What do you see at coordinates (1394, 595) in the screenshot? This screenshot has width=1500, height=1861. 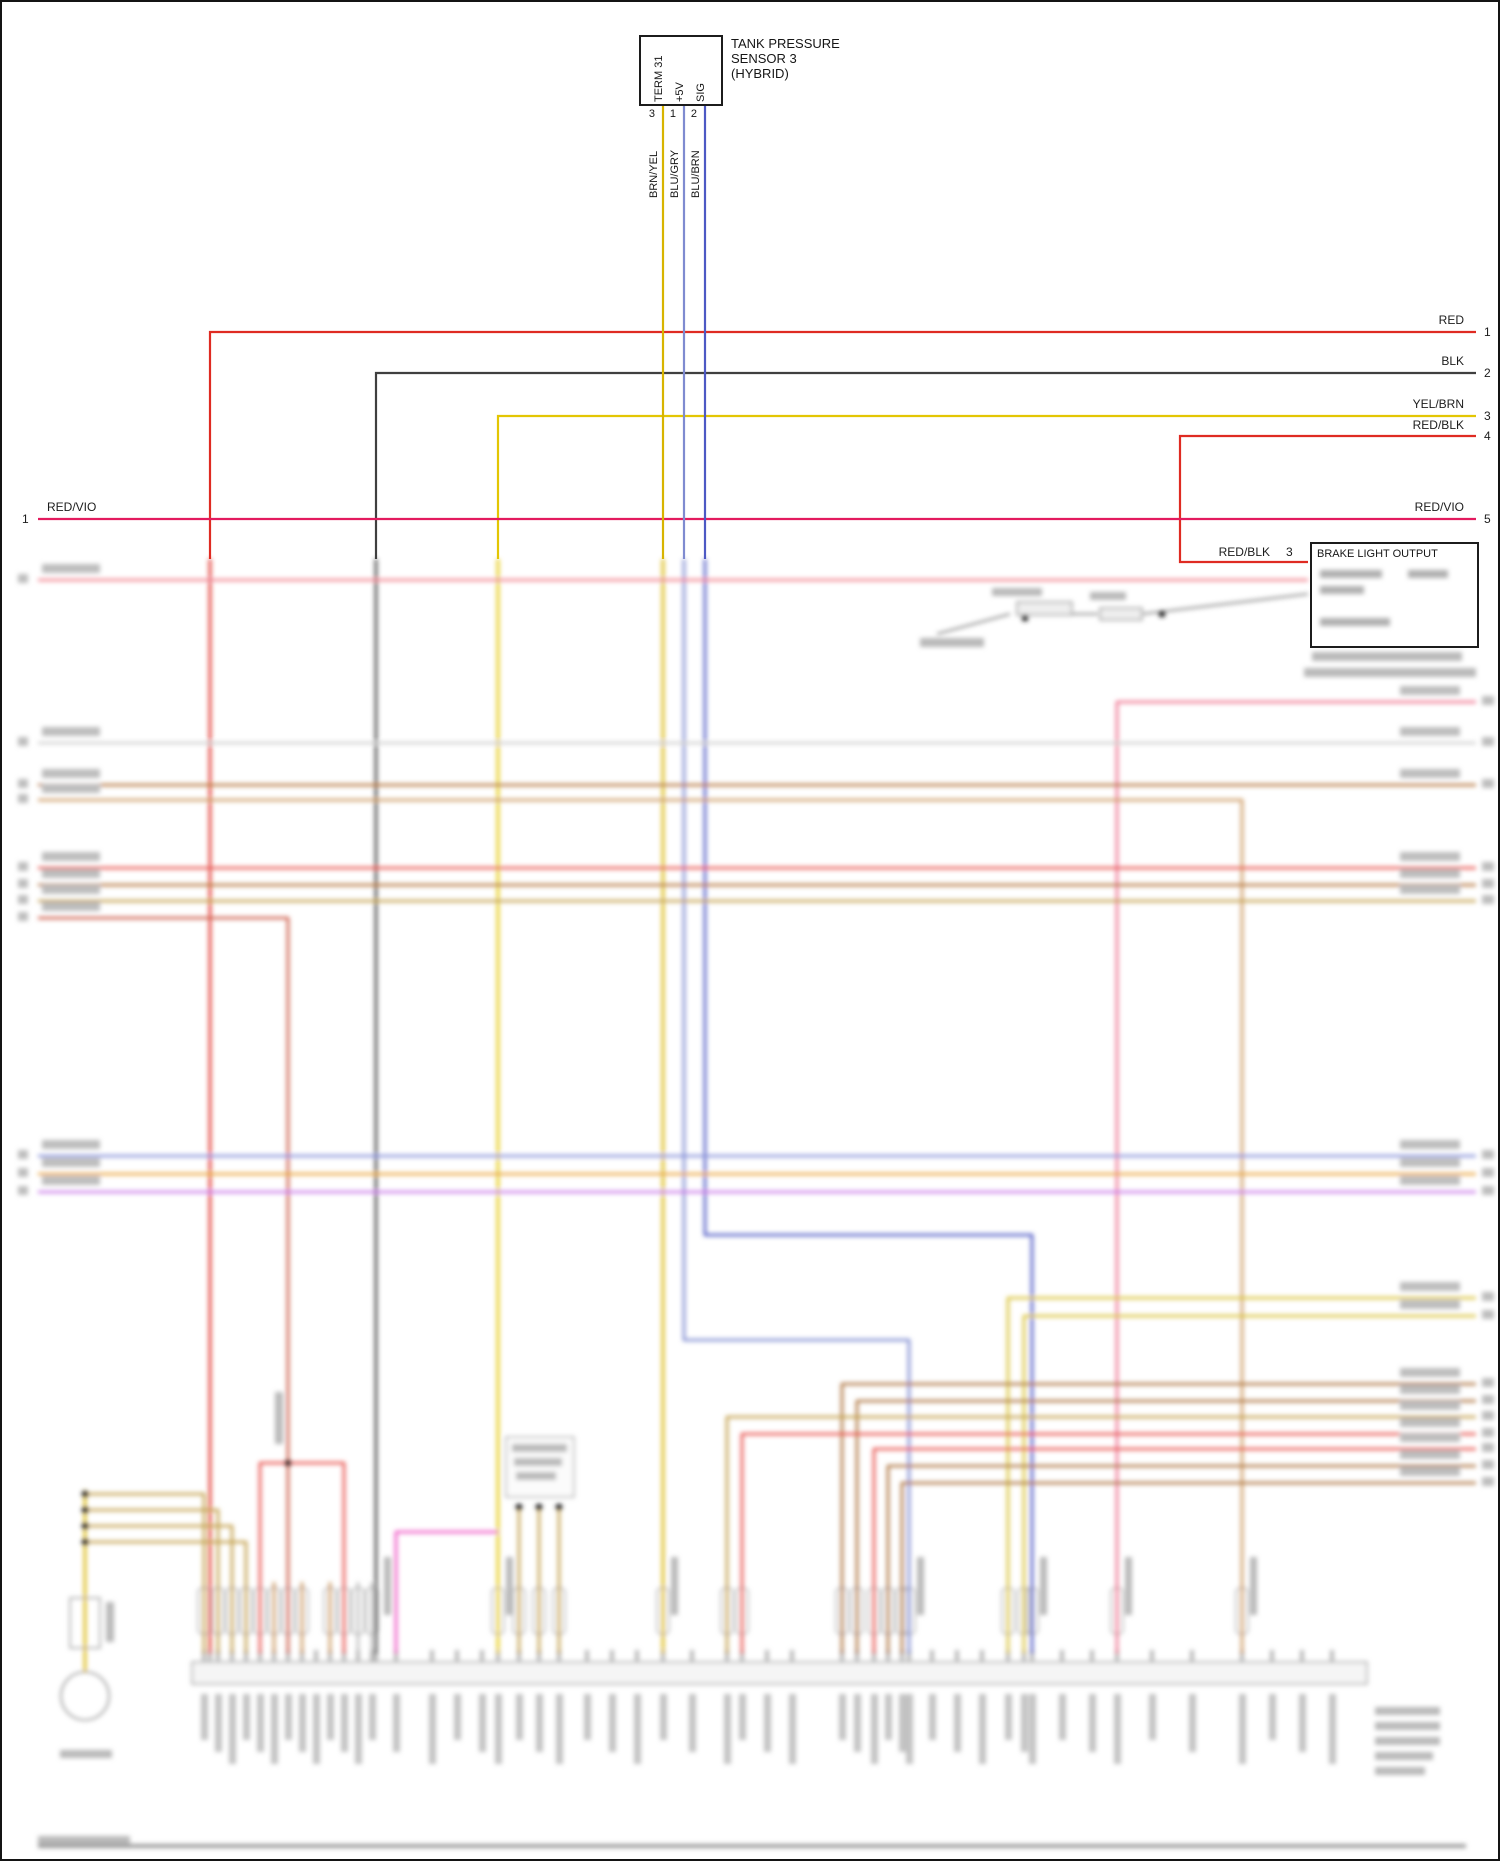 I see `brake-light-output-box: BRAKE LIGHT OUTPUT` at bounding box center [1394, 595].